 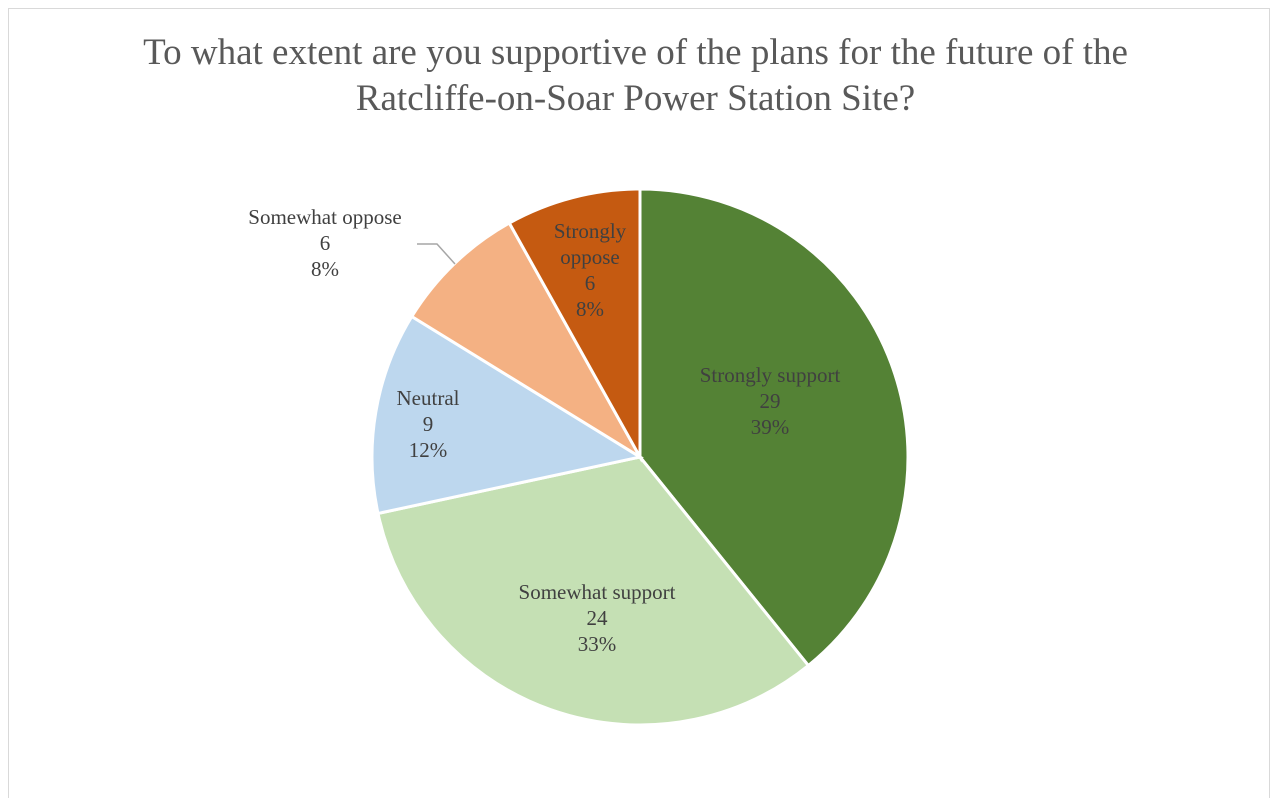 I want to click on data-label-strongly-support: Strongly support 29 39%, so click(x=770, y=401).